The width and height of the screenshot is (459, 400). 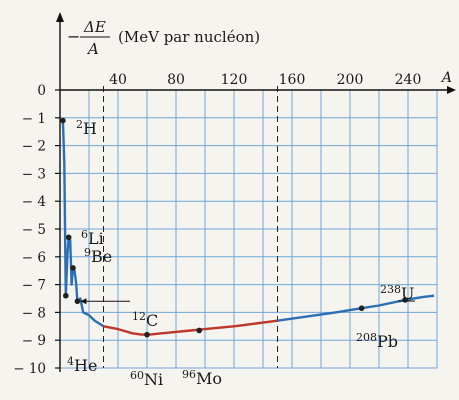 What do you see at coordinates (189, 37) in the screenshot?
I see `y-label-unit: (MeV par nucléon)` at bounding box center [189, 37].